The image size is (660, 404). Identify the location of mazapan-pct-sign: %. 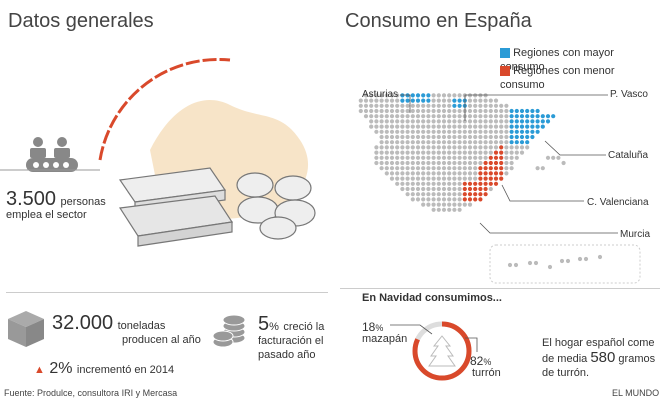
(379, 328).